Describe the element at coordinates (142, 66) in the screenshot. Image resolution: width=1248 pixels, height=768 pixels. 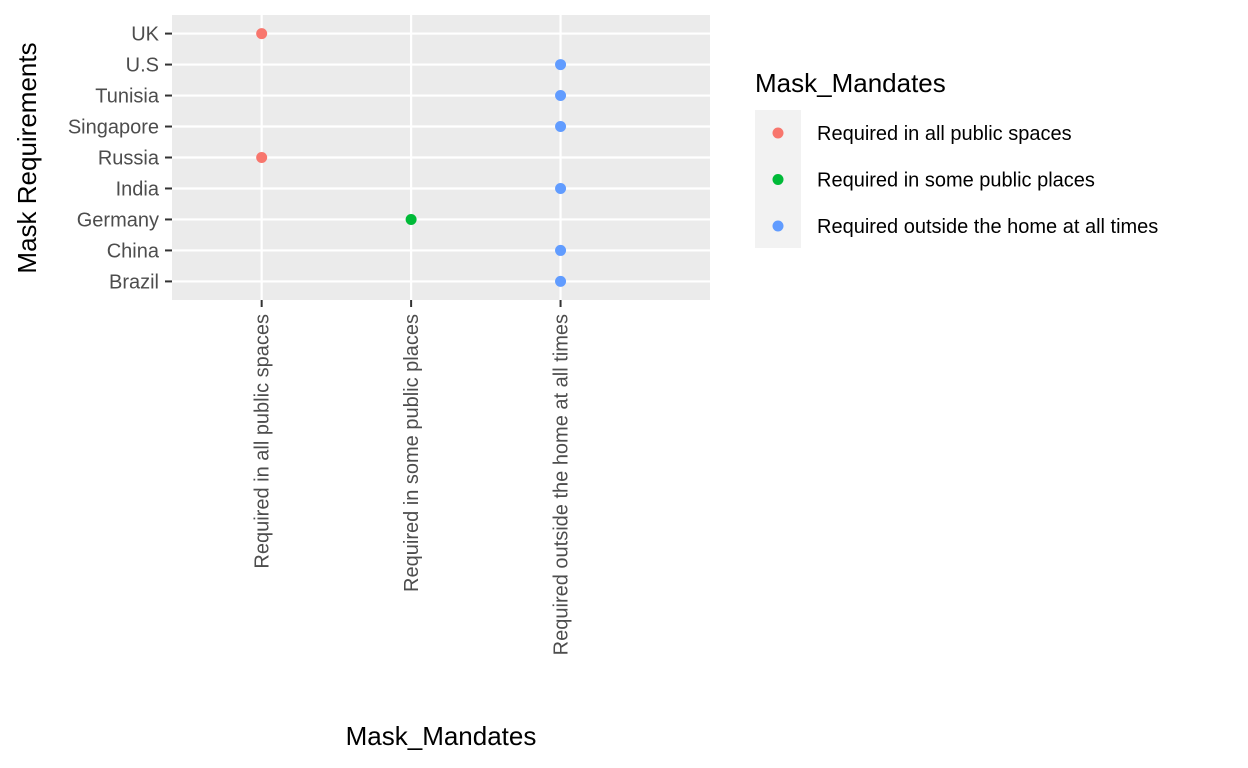
I see `y-tick-label: U.S` at that location.